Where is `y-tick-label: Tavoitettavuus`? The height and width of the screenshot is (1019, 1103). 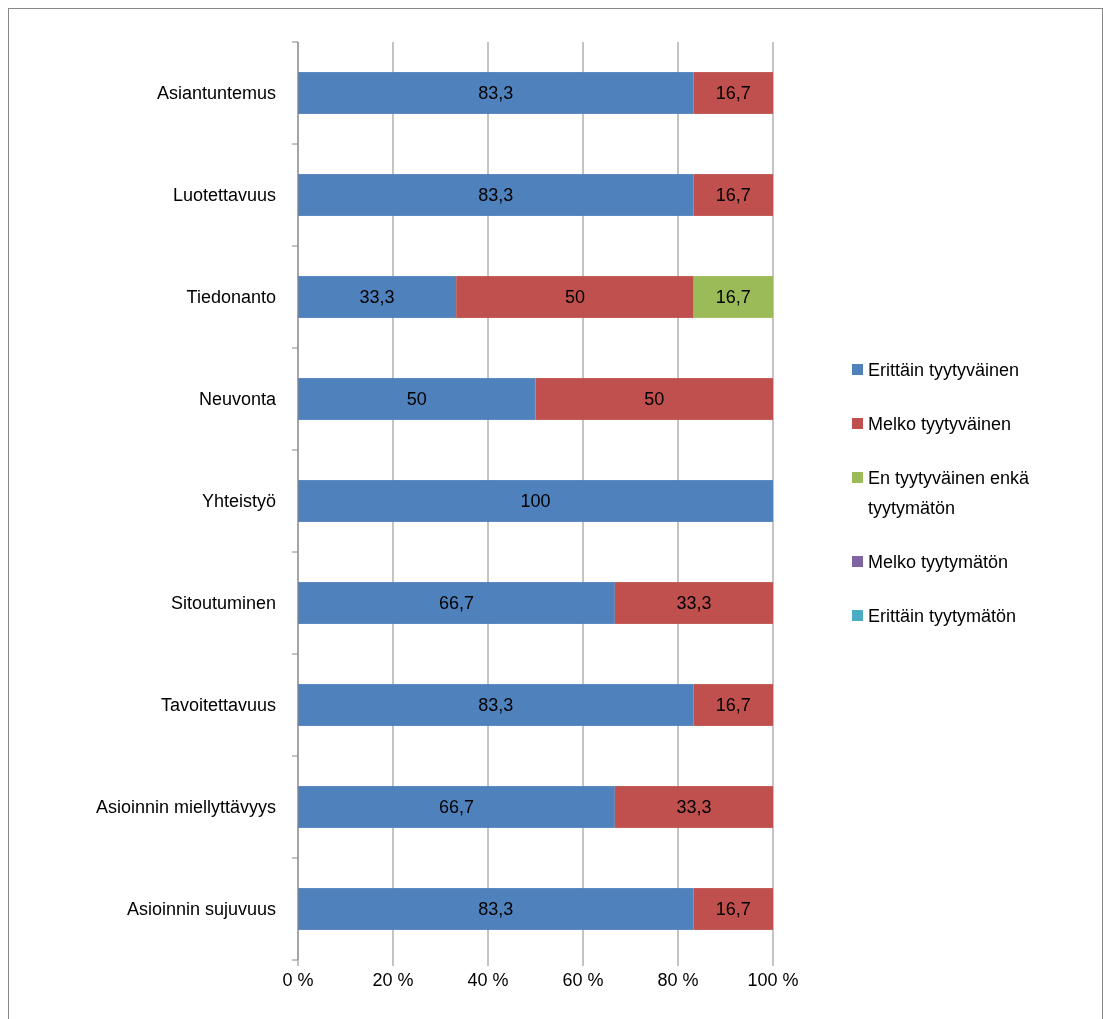 y-tick-label: Tavoitettavuus is located at coordinates (218, 705).